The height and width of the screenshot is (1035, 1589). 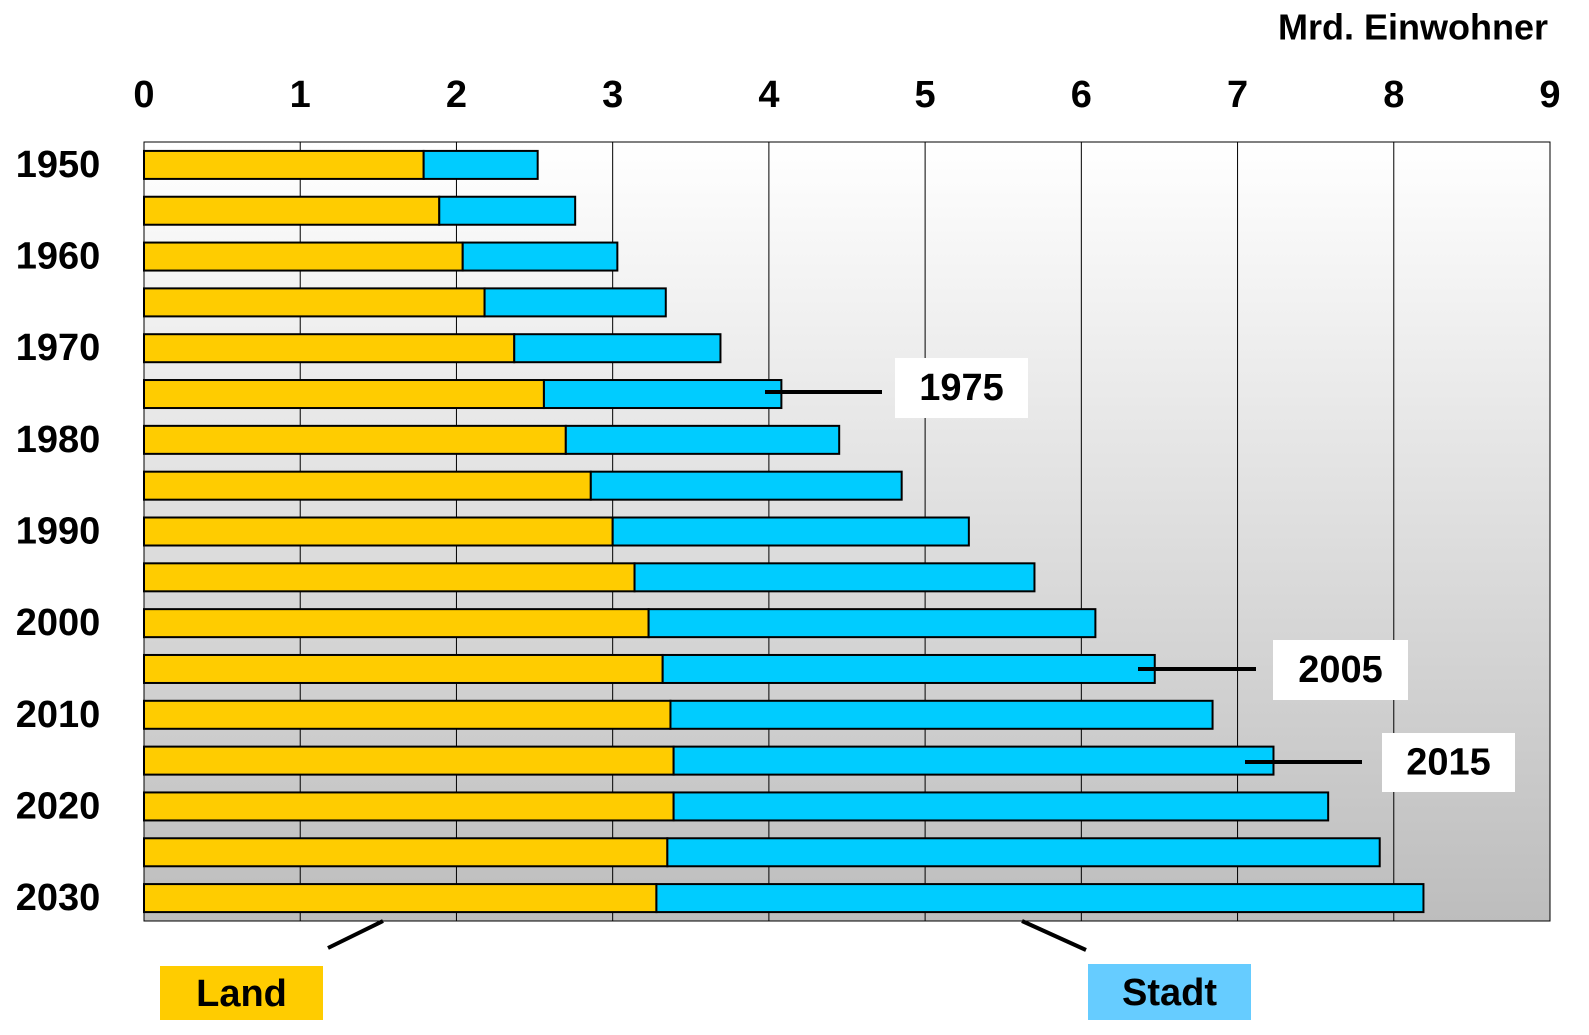 What do you see at coordinates (58, 623) in the screenshot?
I see `y-tick-label: 2000` at bounding box center [58, 623].